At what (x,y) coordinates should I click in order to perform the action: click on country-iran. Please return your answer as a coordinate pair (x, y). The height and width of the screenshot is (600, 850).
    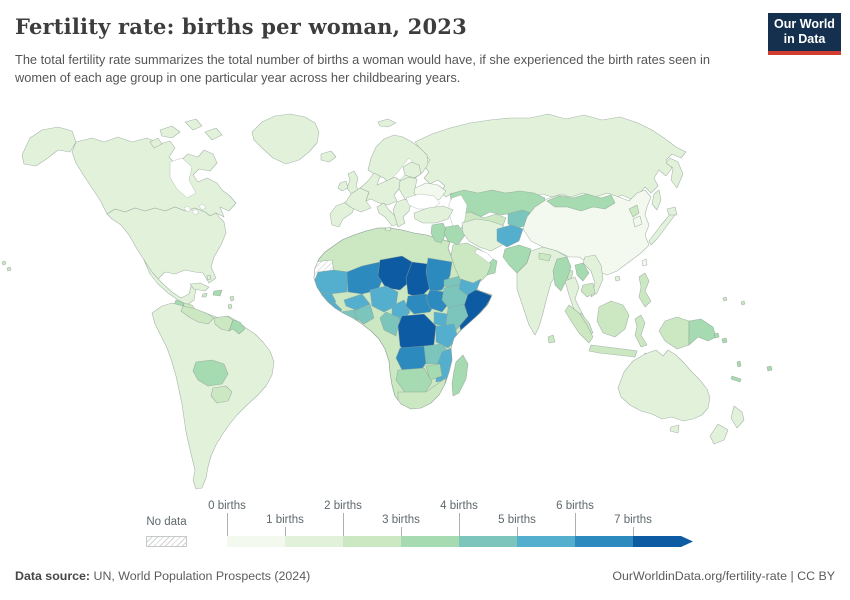
    Looking at the image, I should click on (485, 235).